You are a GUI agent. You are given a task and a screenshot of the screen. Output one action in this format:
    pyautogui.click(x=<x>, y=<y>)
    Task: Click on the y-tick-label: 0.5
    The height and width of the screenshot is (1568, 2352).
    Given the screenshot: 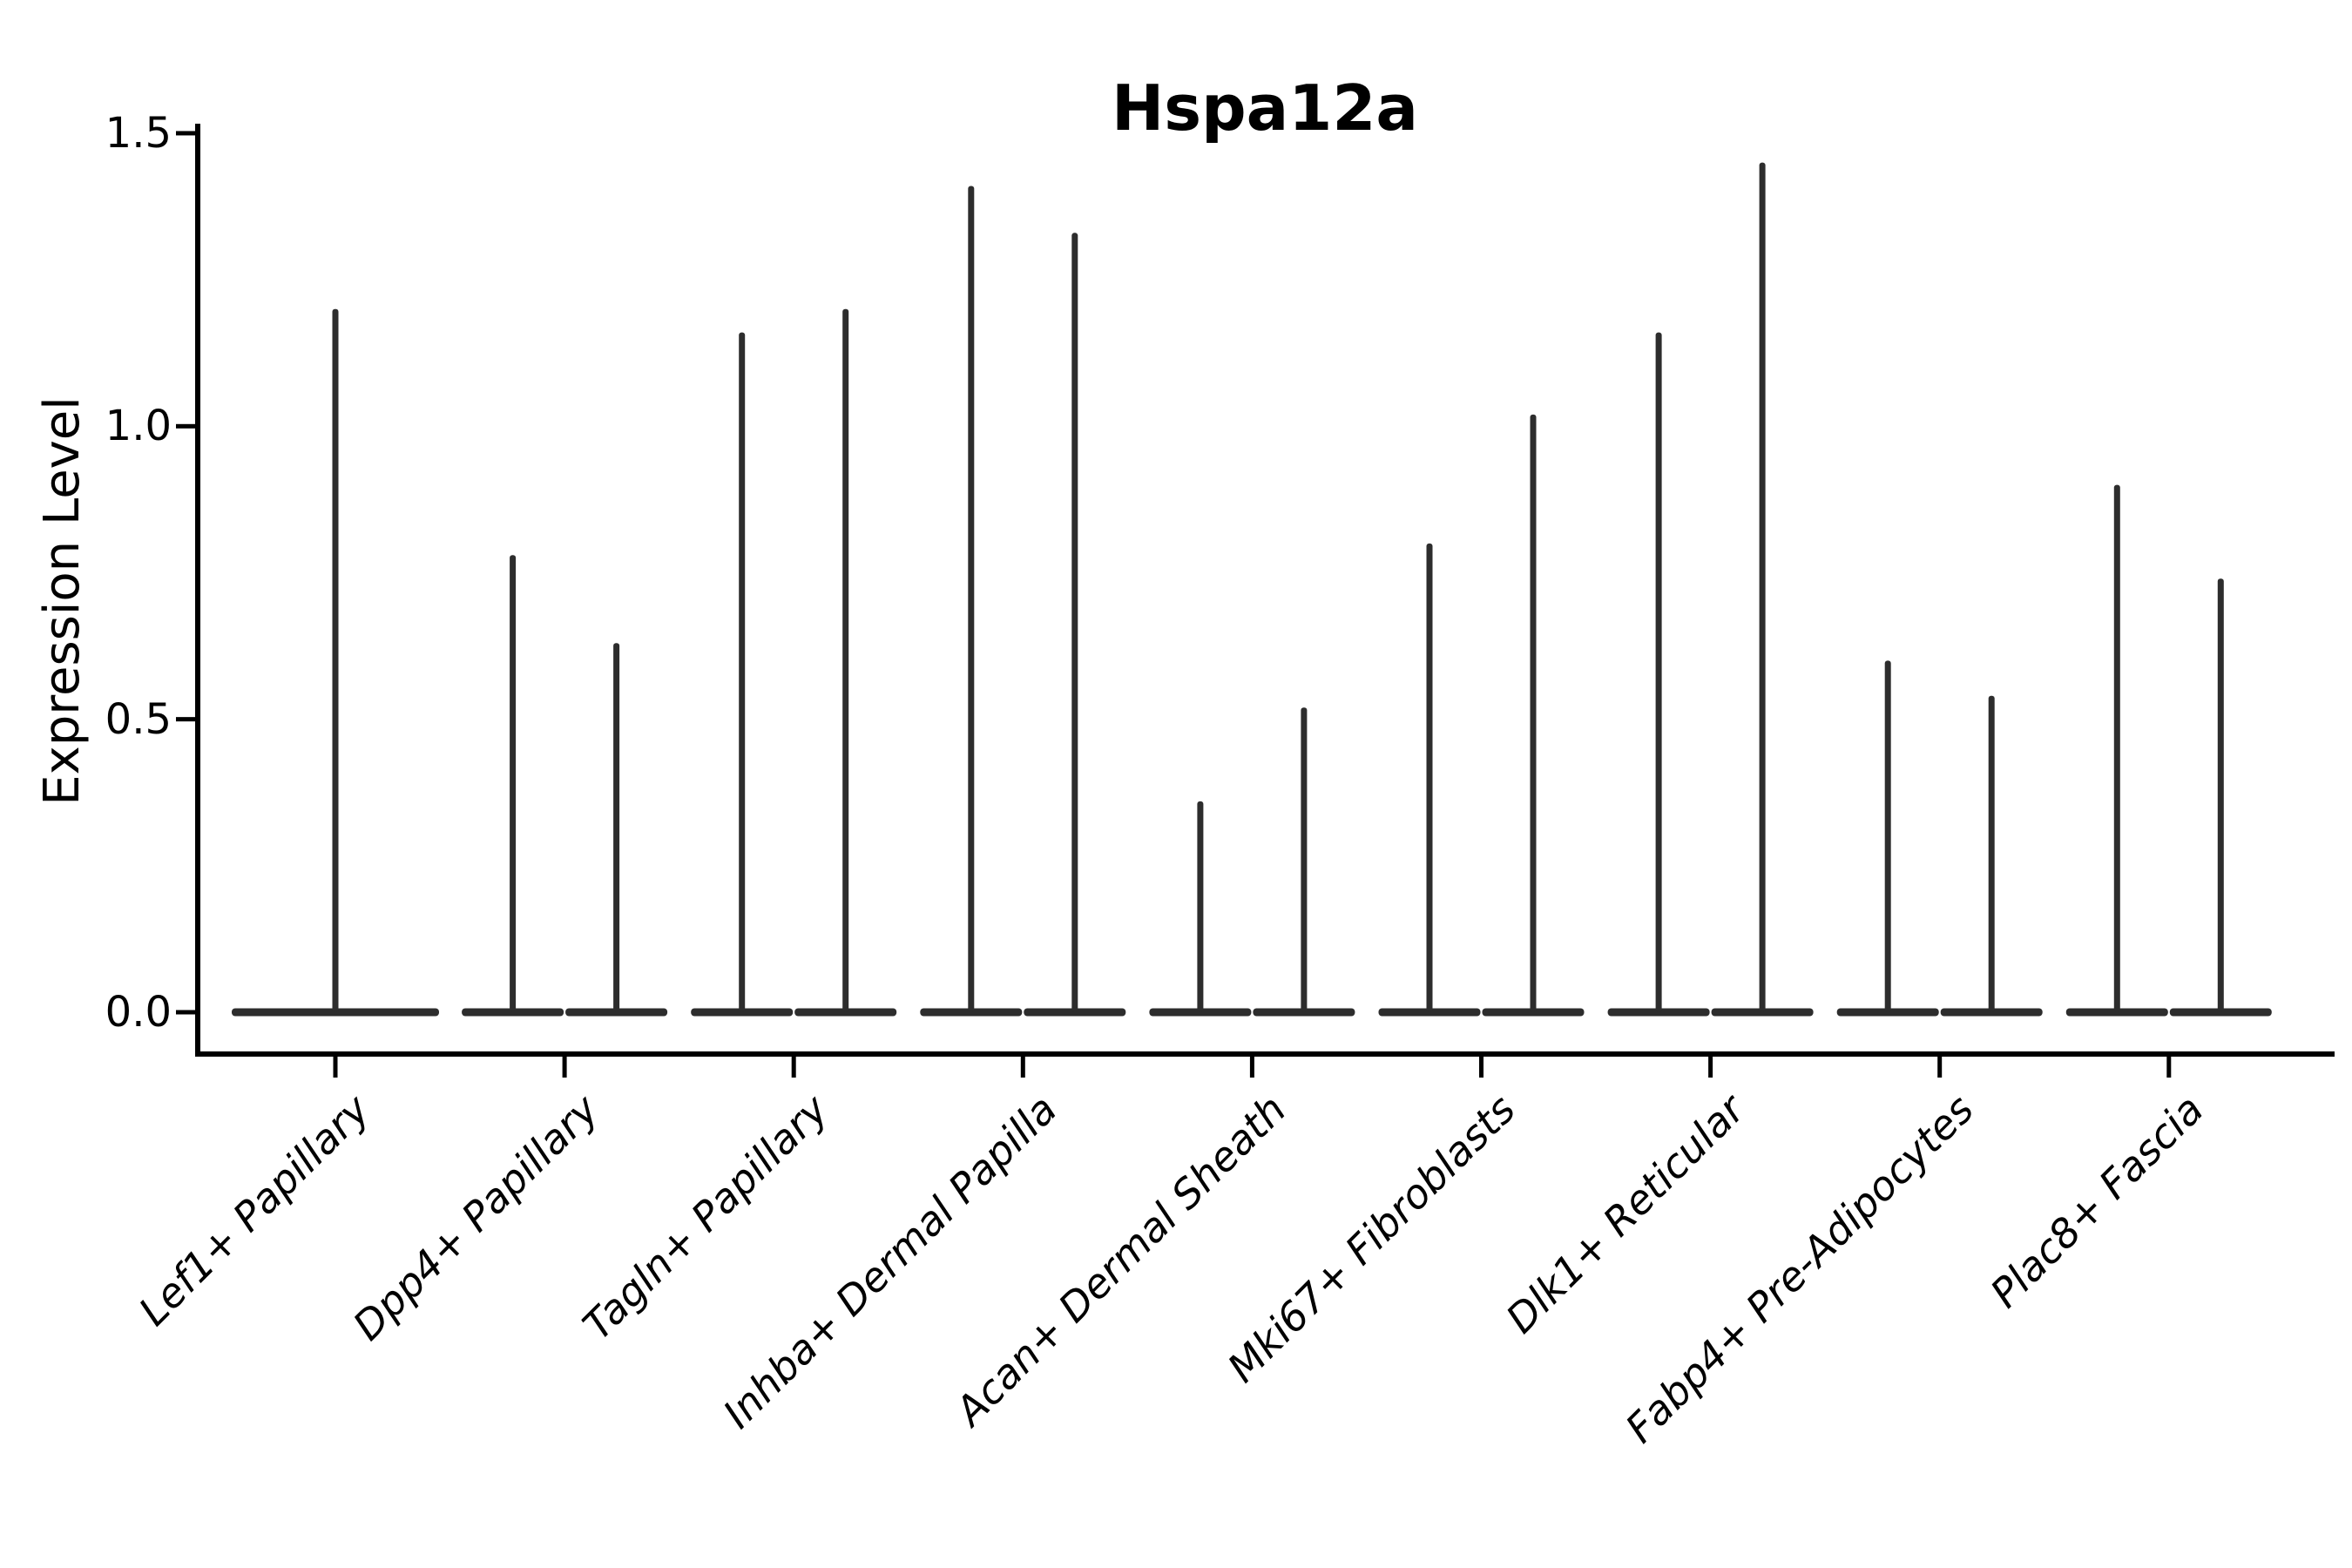 What is the action you would take?
    pyautogui.click(x=138, y=719)
    